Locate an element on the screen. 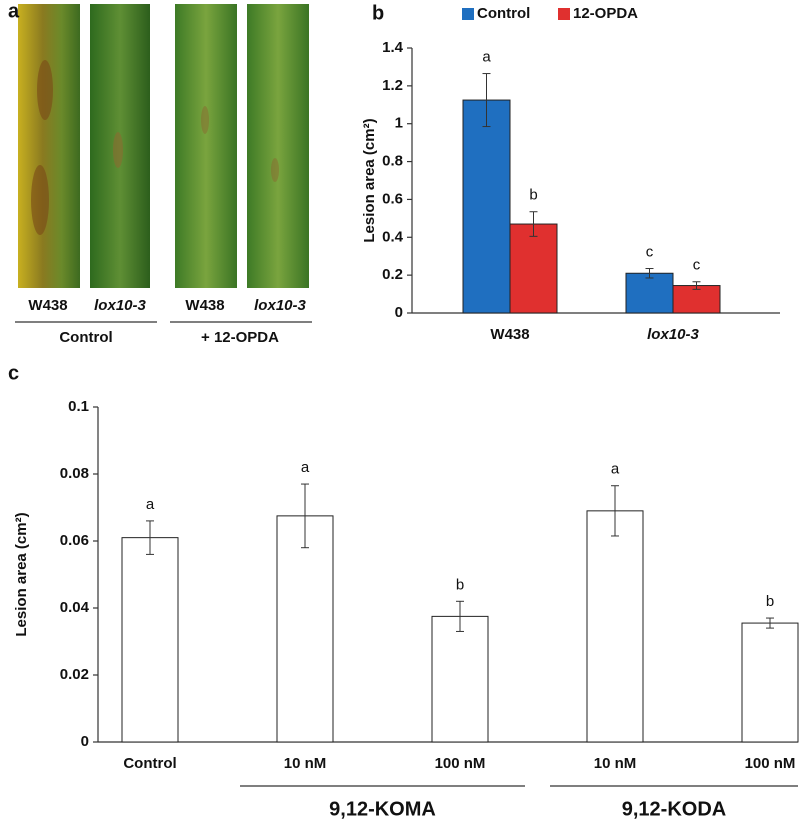 This screenshot has width=800, height=828. y-tick-label: 0.1 is located at coordinates (78, 406).